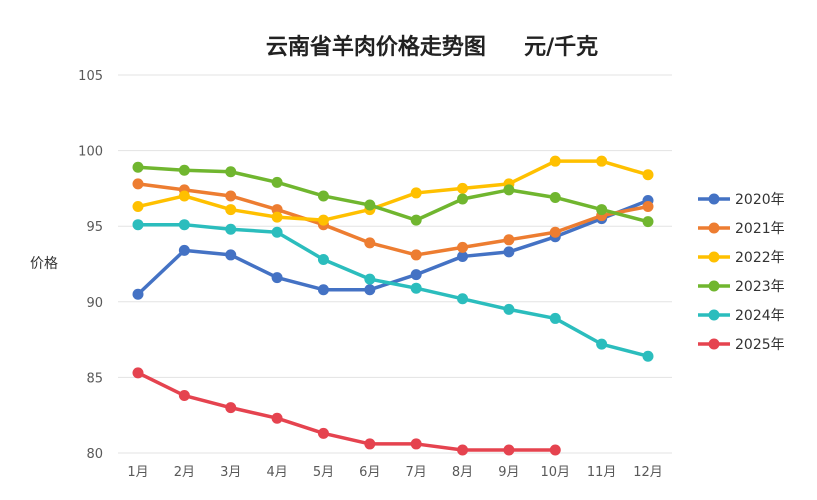 This screenshot has height=500, width=817. What do you see at coordinates (760, 200) in the screenshot?
I see `legend-label: 2020年` at bounding box center [760, 200].